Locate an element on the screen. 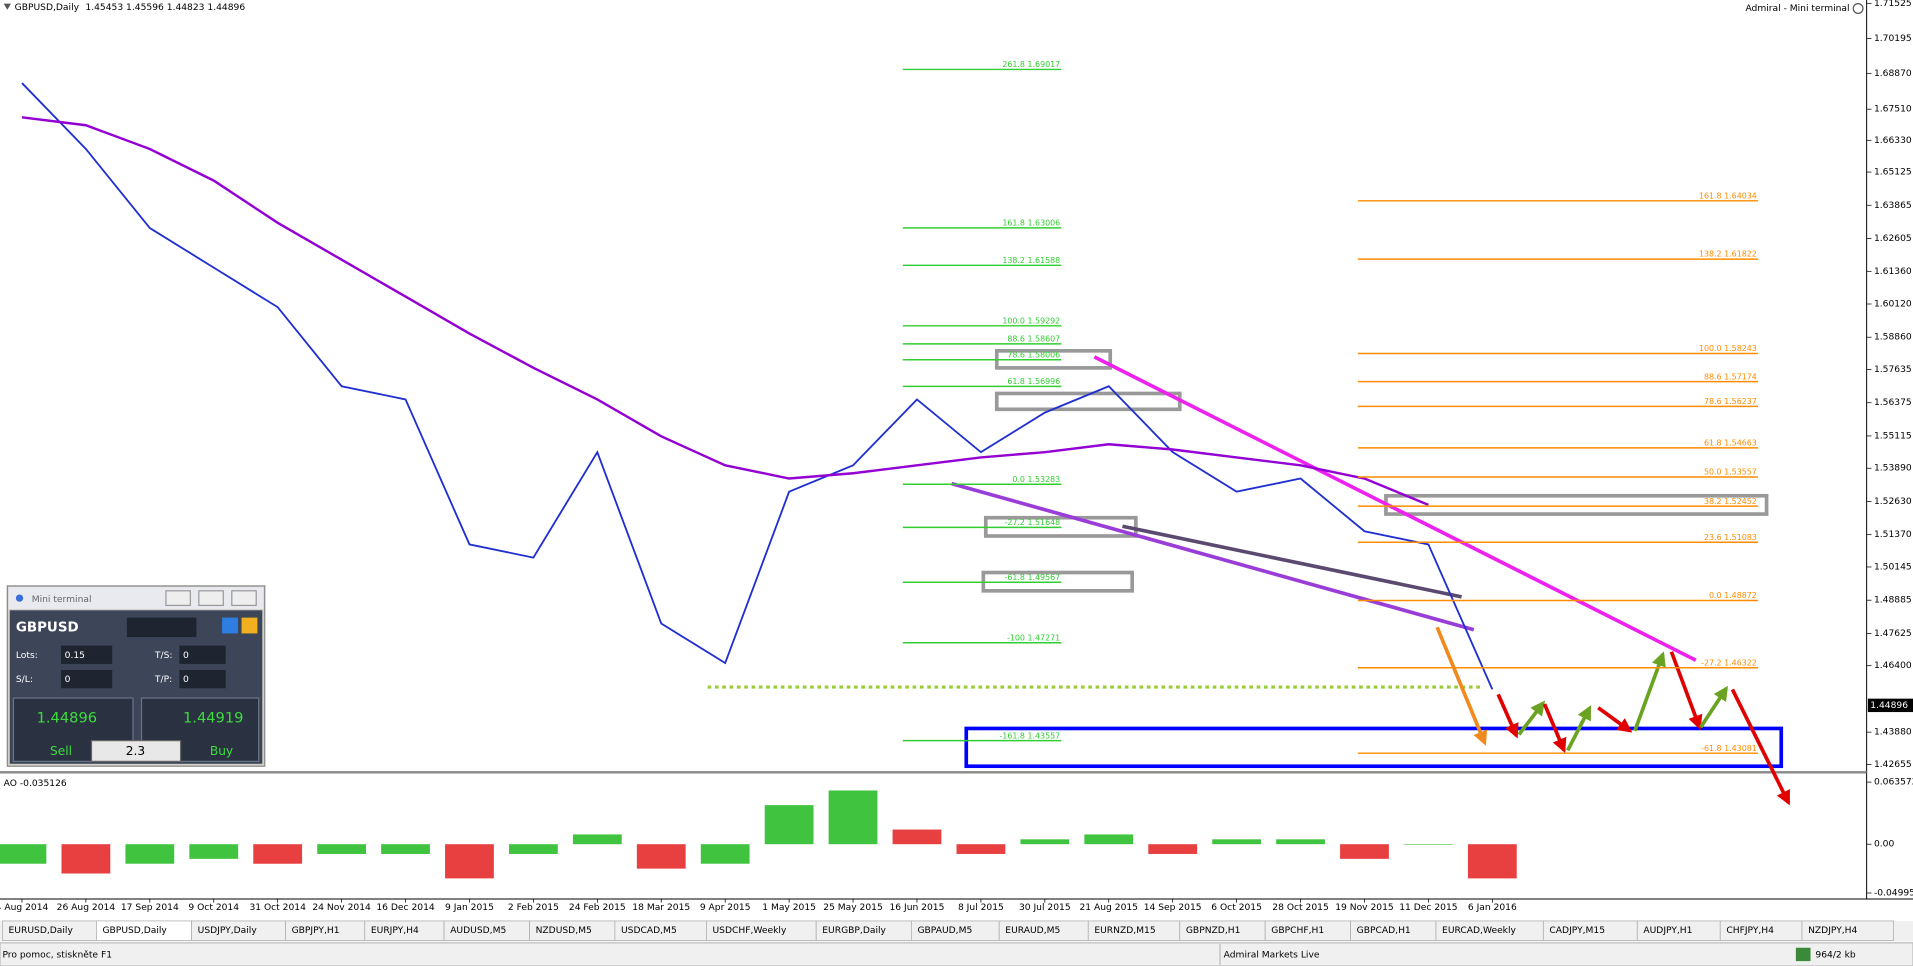 The height and width of the screenshot is (966, 1913). tab-label: EURGBP,Daily is located at coordinates (854, 931).